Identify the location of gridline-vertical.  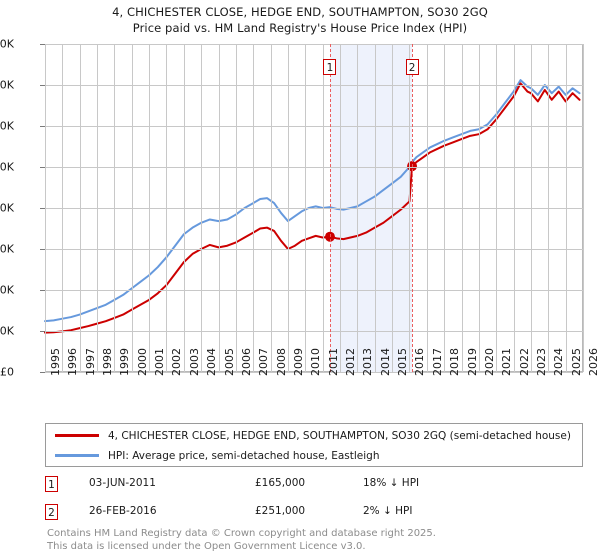
(583, 208).